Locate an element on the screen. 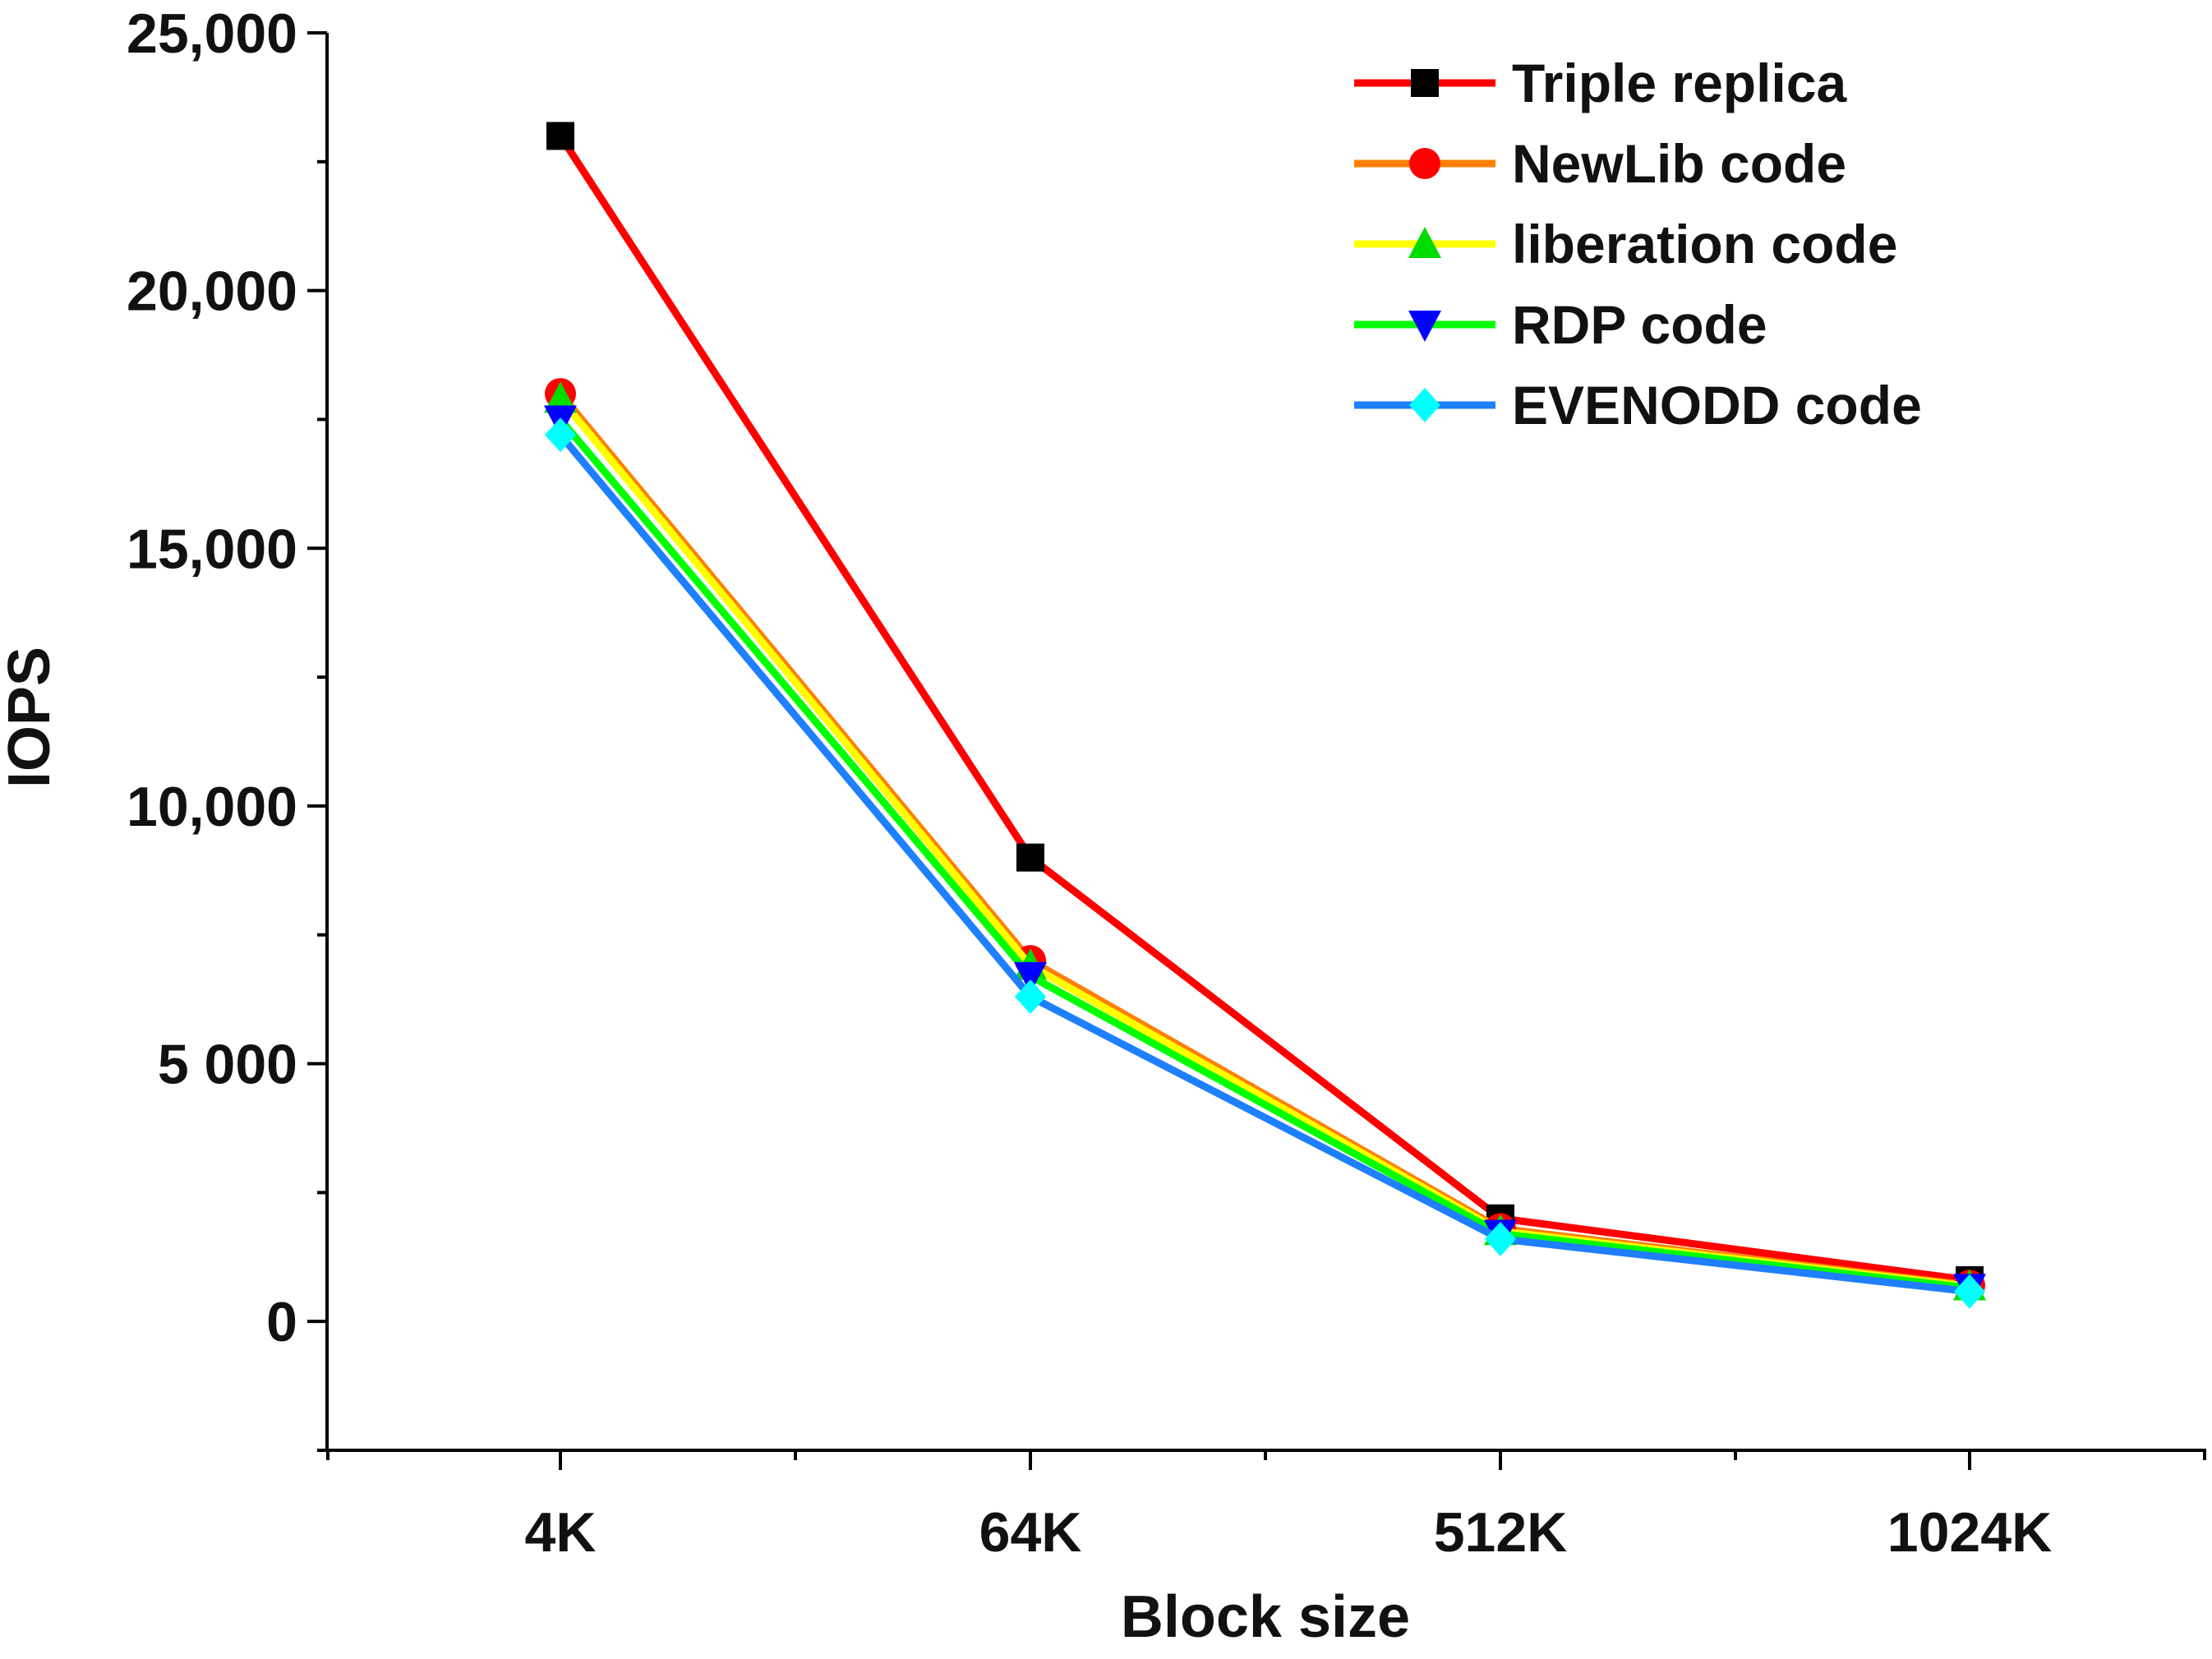 Image resolution: width=2212 pixels, height=1659 pixels. legend-label: EVENODD code is located at coordinates (1717, 405).